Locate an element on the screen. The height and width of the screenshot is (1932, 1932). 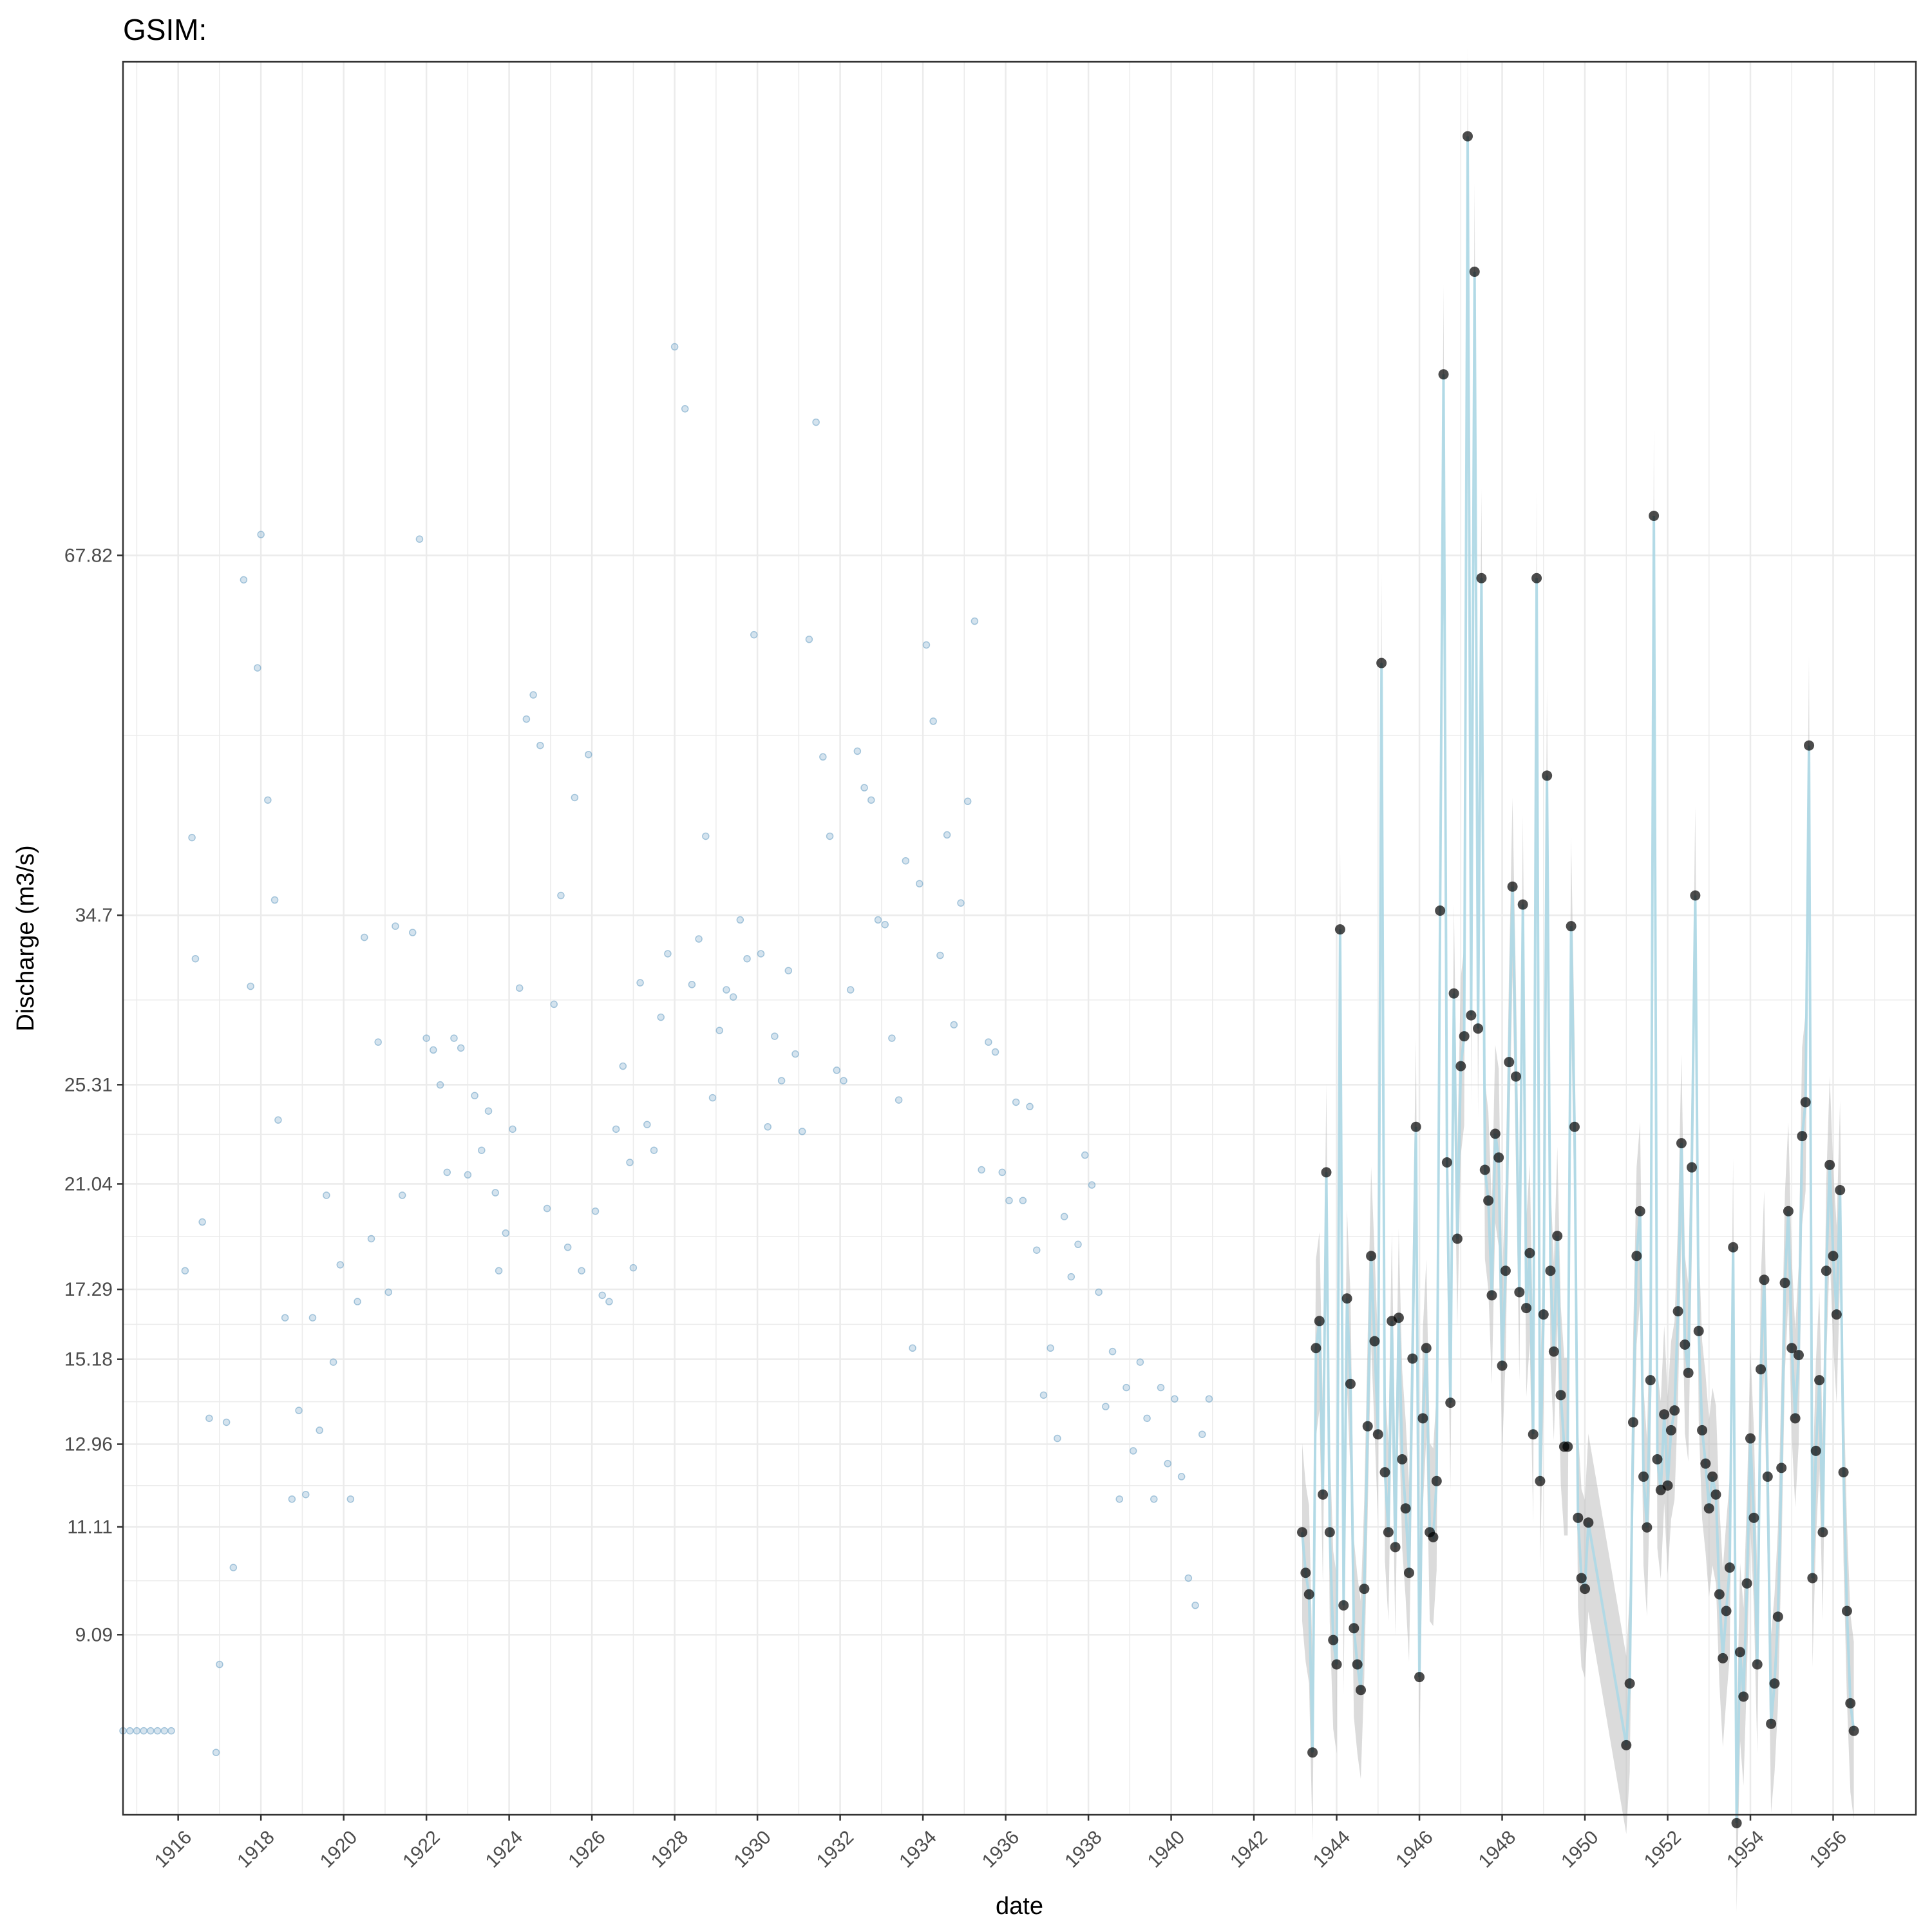
y-tick-label: 11.11 is located at coordinates (90, 1527).